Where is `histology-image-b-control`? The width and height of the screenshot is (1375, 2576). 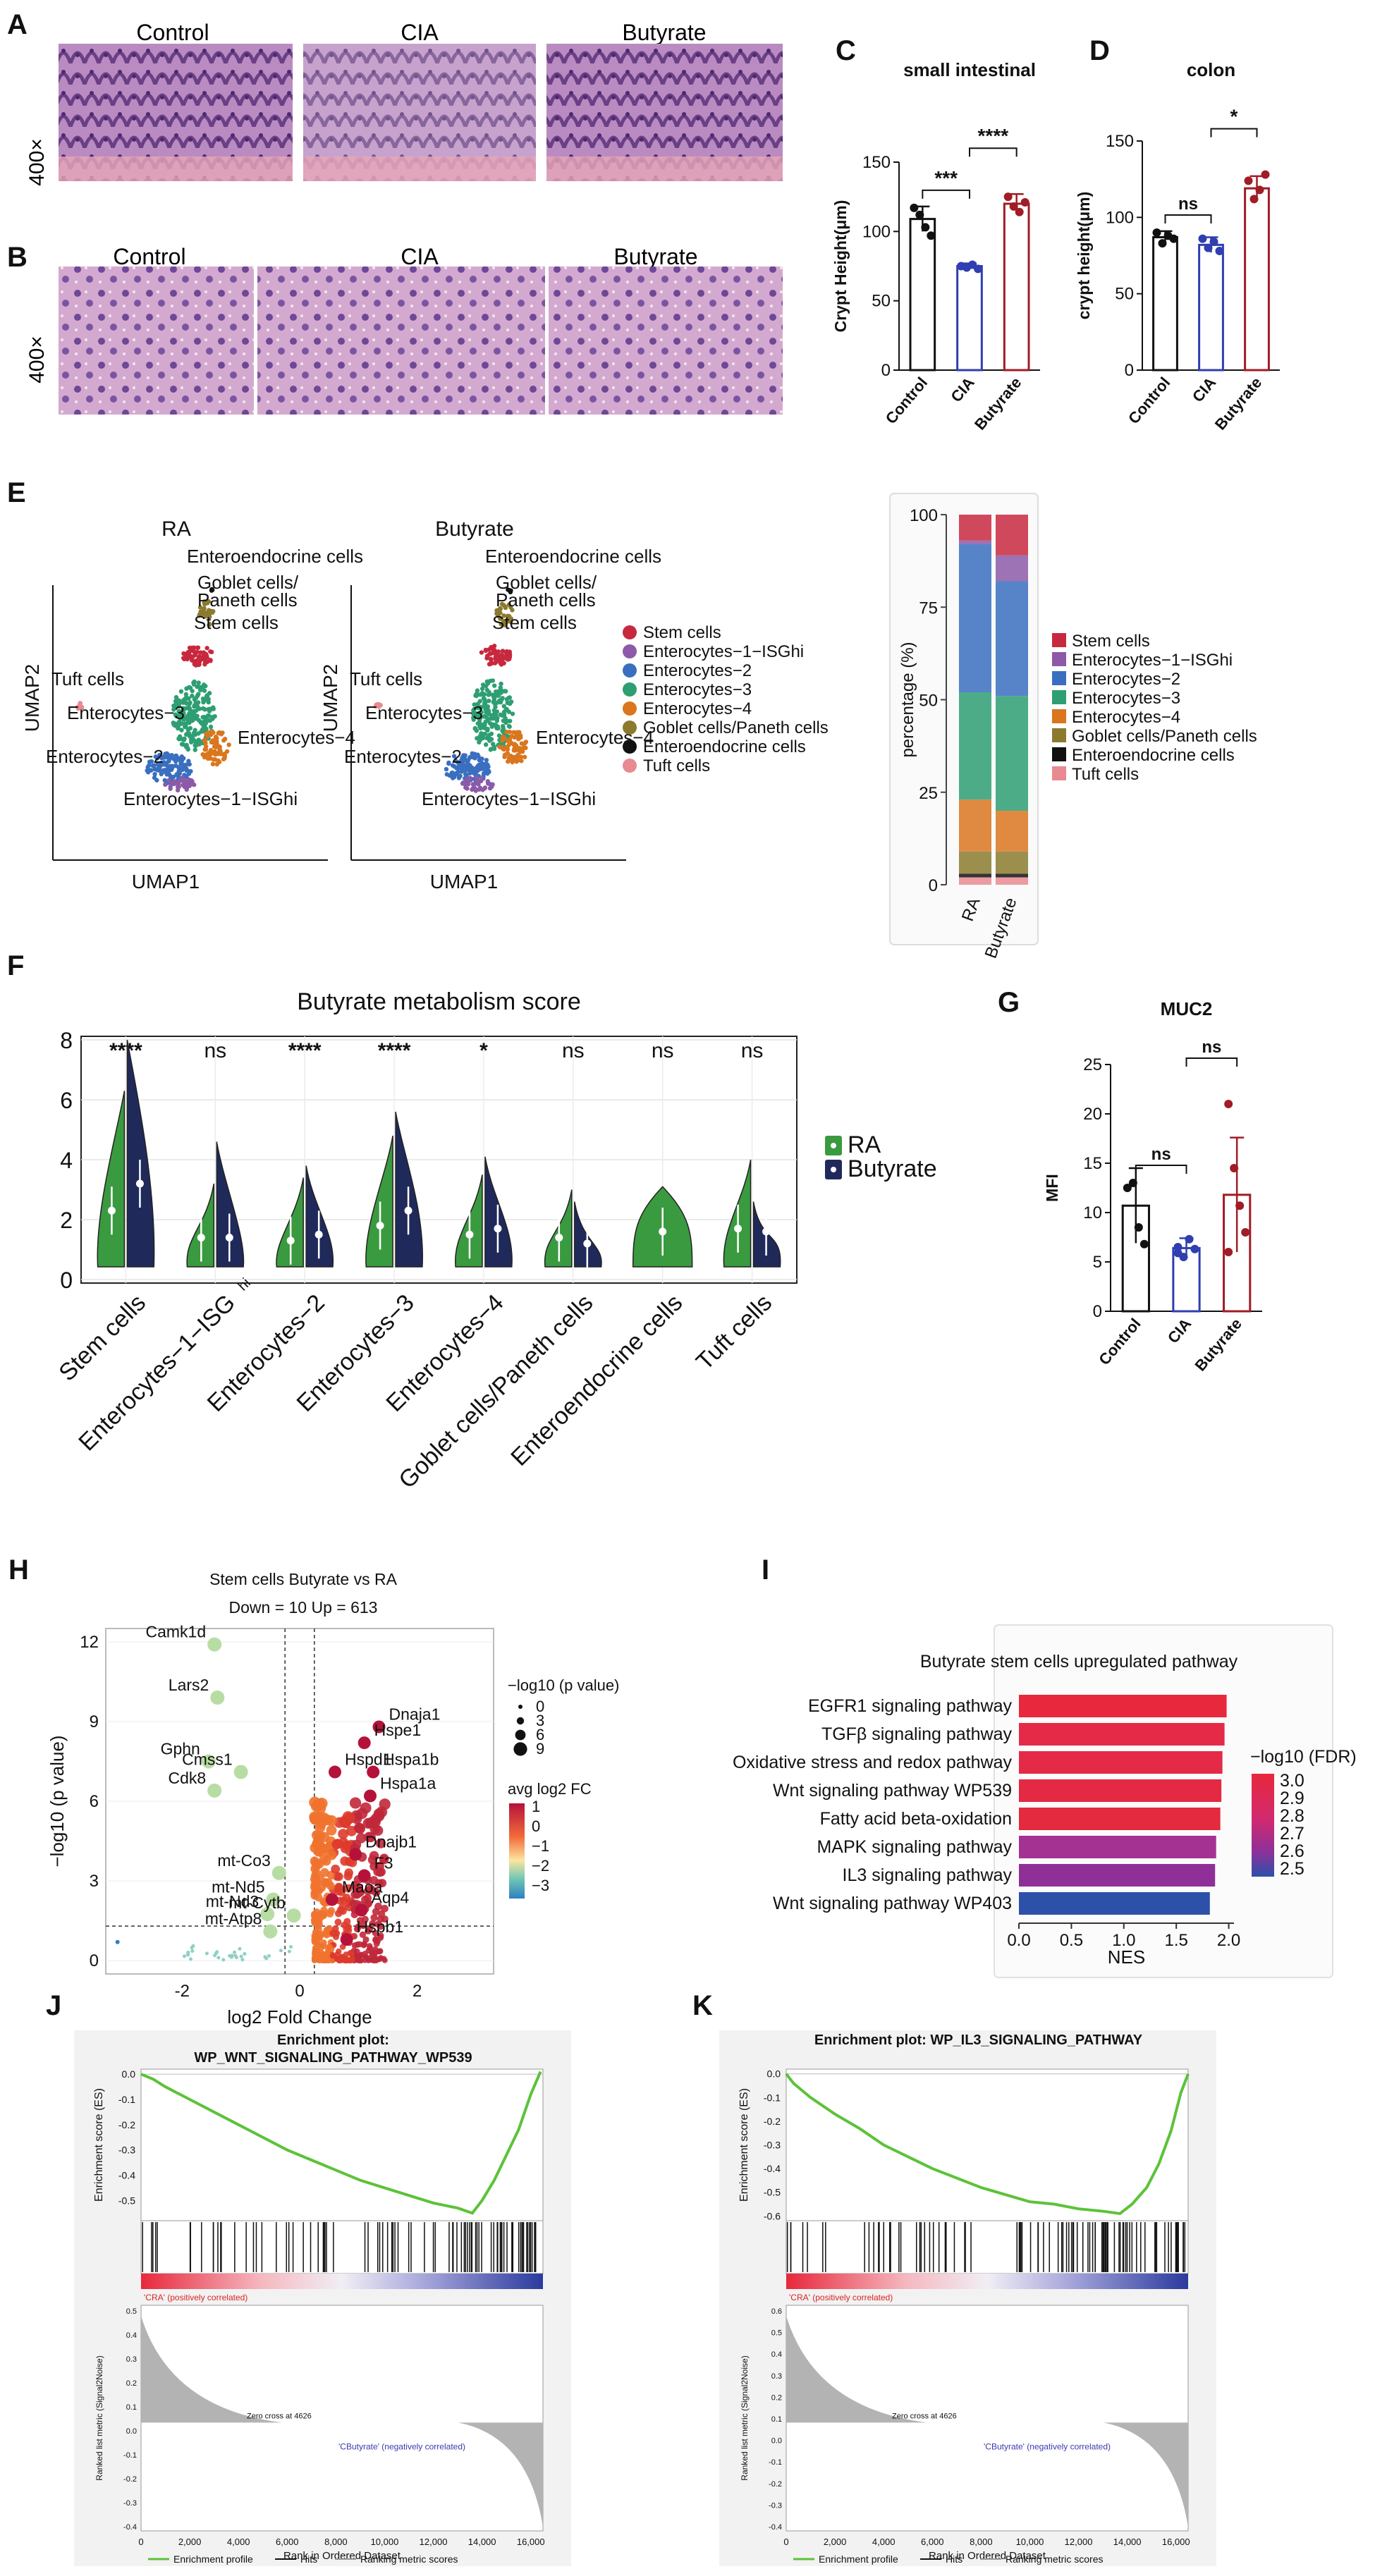 histology-image-b-control is located at coordinates (156, 340).